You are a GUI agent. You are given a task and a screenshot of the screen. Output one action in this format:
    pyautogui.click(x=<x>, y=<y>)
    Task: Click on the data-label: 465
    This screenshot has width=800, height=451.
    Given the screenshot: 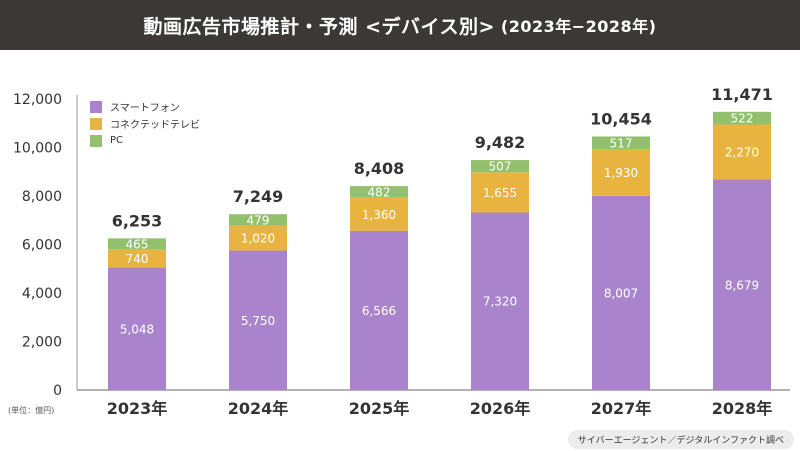 What is the action you would take?
    pyautogui.click(x=137, y=245)
    